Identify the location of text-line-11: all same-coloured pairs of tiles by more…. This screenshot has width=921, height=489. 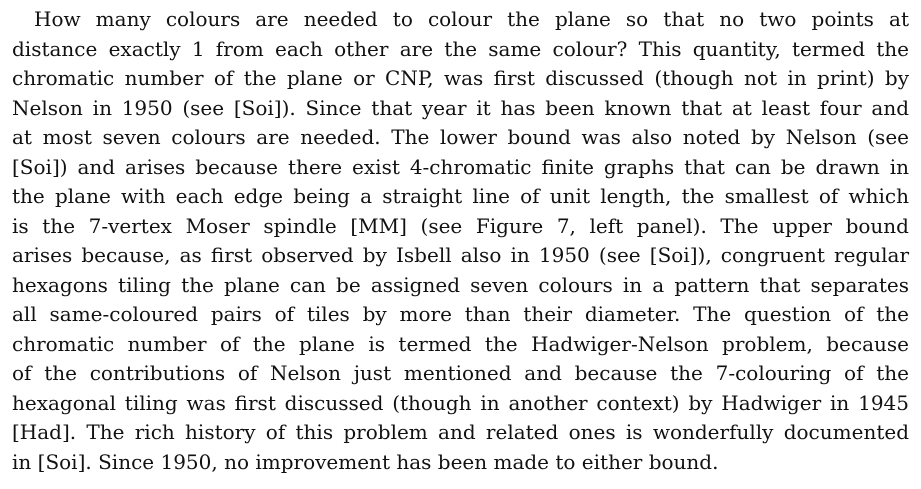
(460, 314).